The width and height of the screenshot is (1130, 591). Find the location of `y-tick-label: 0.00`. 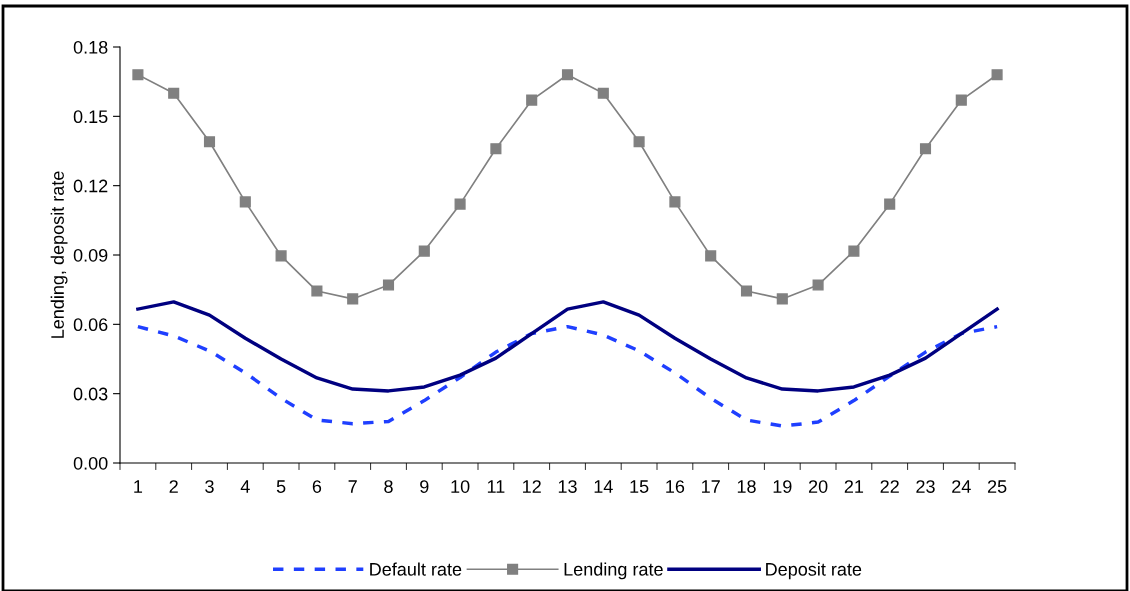

y-tick-label: 0.00 is located at coordinates (90, 463).